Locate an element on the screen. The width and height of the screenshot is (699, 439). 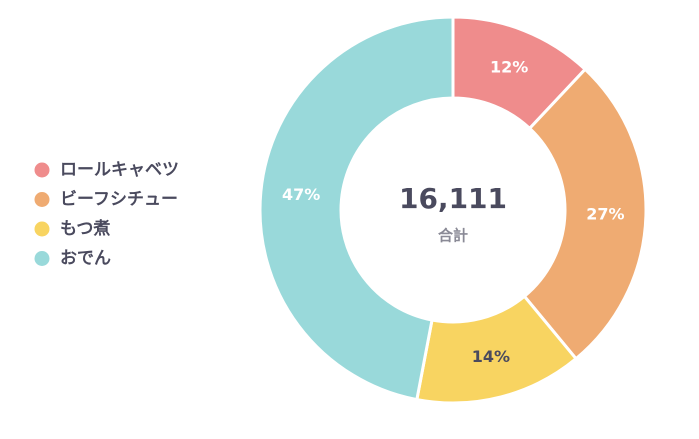
legend-label: おでん is located at coordinates (85, 259).